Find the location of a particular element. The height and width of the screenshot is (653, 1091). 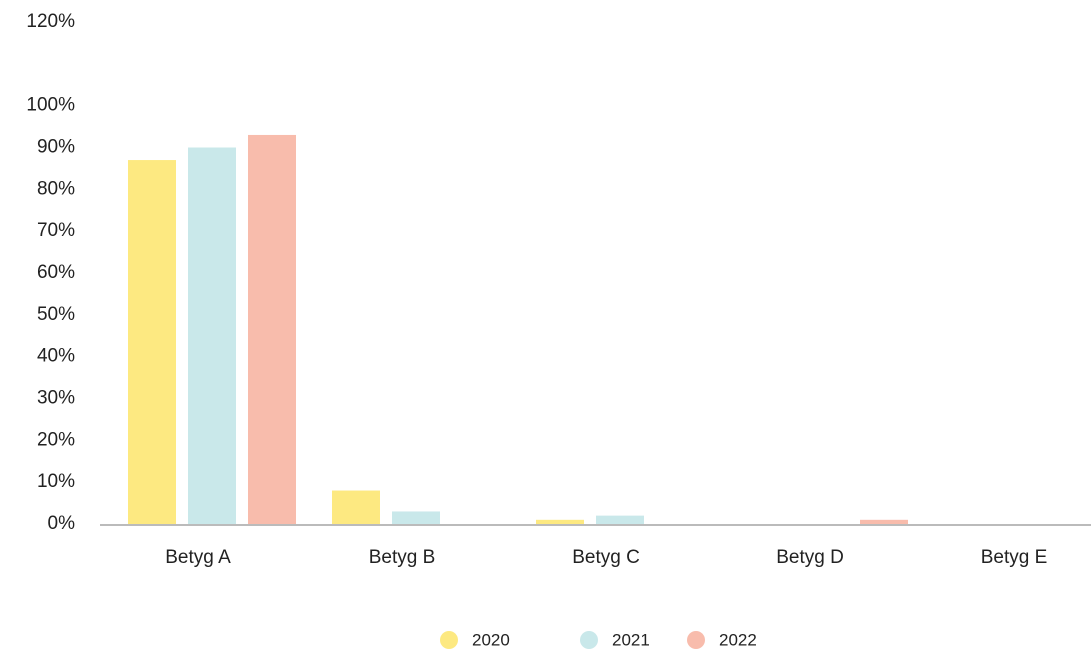

y-tick-label: 100% is located at coordinates (50, 105).